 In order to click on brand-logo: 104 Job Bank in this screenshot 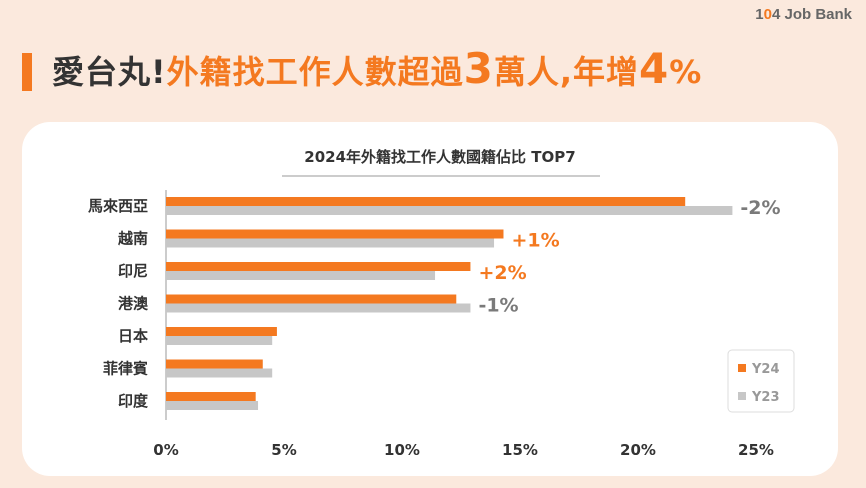, I will do `click(803, 14)`.